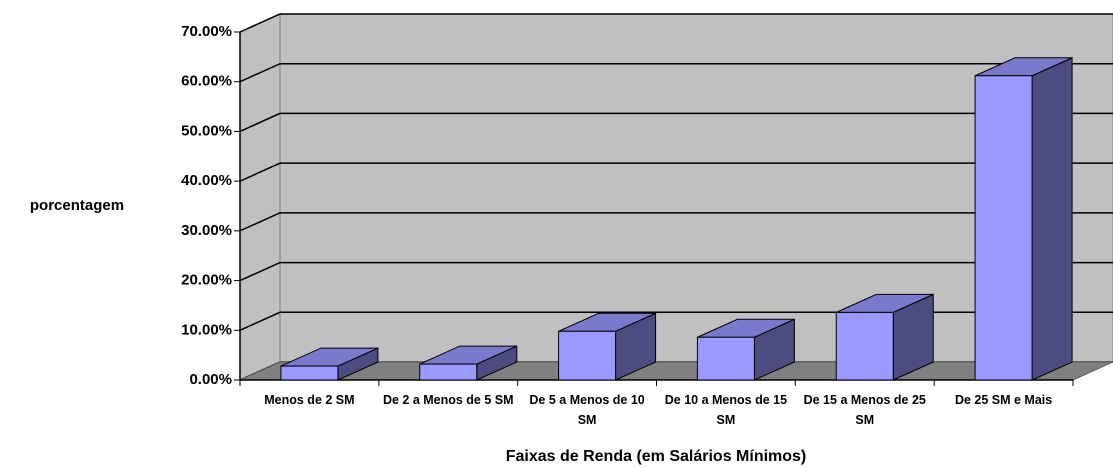 The width and height of the screenshot is (1113, 468). Describe the element at coordinates (260, 197) in the screenshot. I see `side-wall` at that location.